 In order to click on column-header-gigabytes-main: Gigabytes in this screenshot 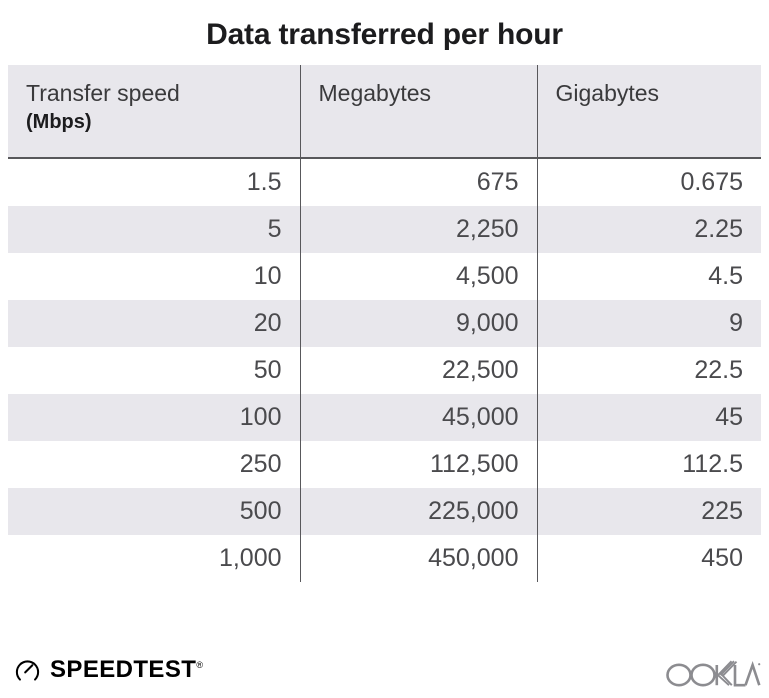, I will do `click(607, 93)`.